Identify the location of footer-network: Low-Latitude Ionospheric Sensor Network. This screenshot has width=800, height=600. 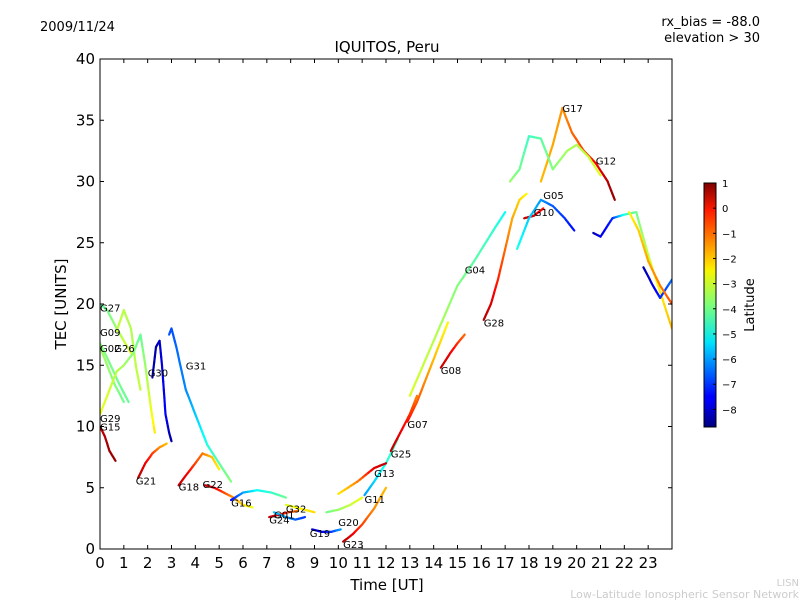
(684, 594).